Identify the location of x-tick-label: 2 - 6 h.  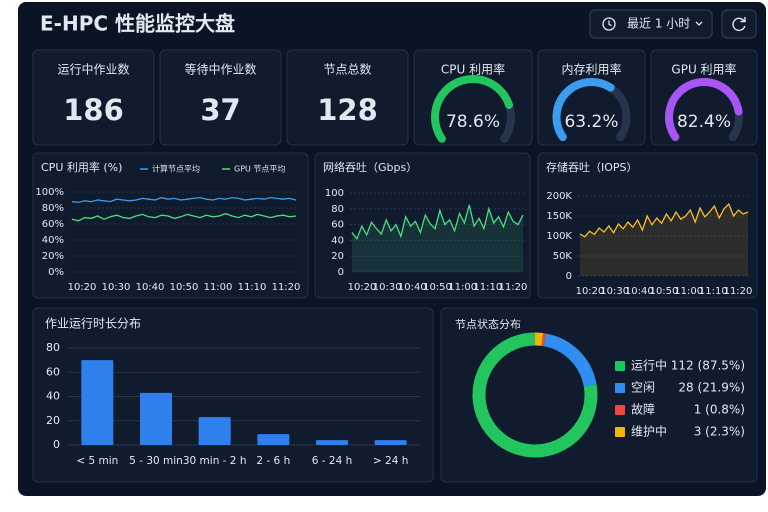
(273, 461).